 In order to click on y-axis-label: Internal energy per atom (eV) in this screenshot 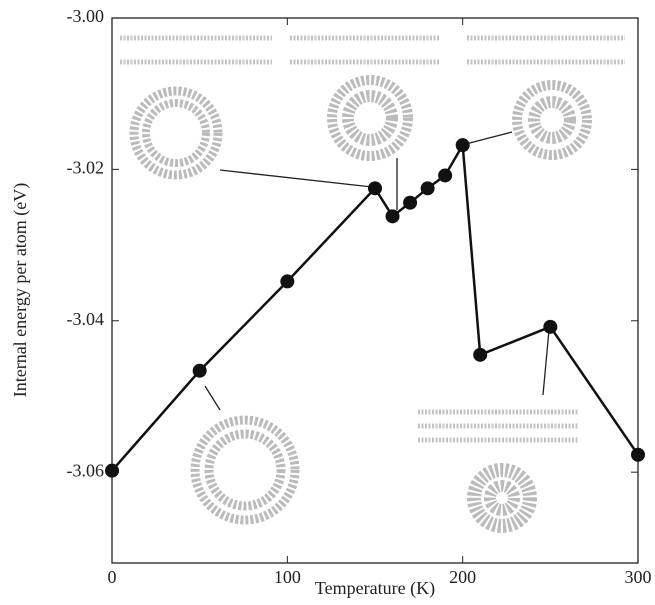, I will do `click(20, 290)`.